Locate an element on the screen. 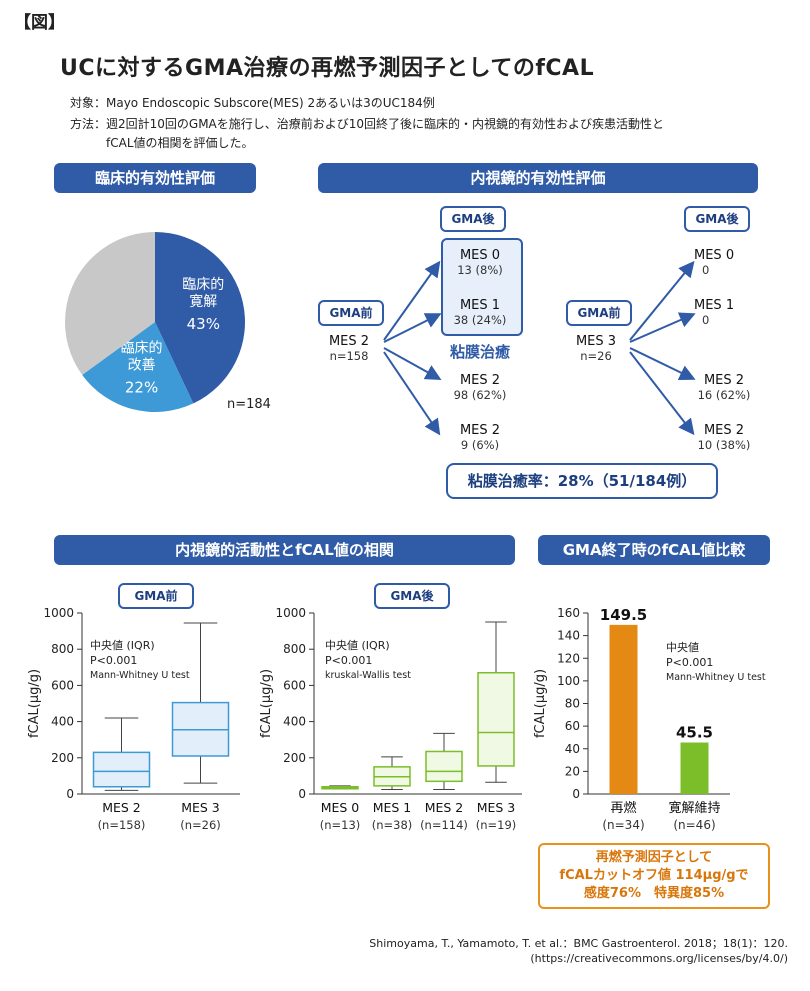 This screenshot has height=991, width=810. left-target-2-mes: MES 1 is located at coordinates (480, 305).